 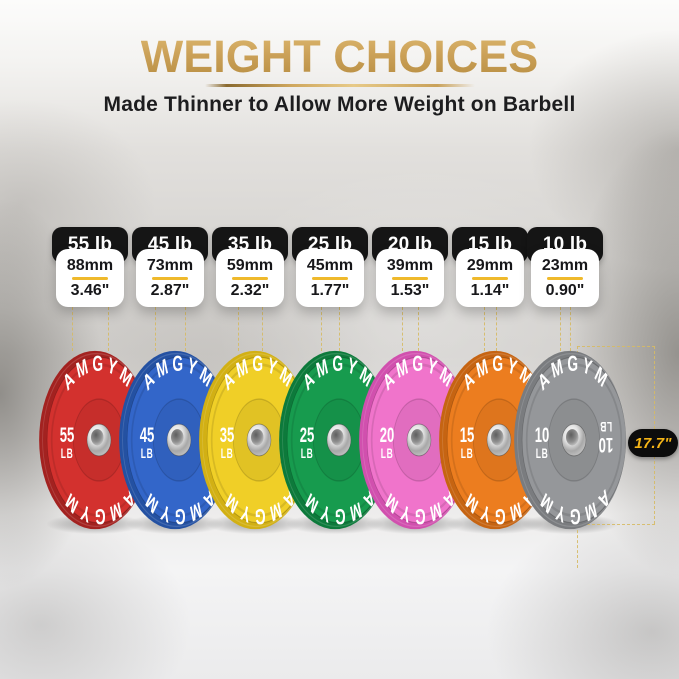 I want to click on thickness-mm: 88mm, so click(x=90, y=265).